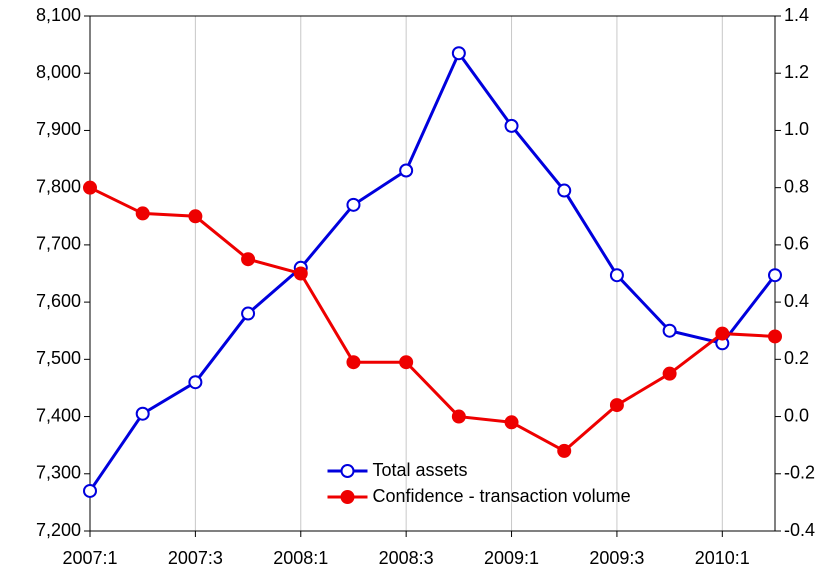  I want to click on y2-tick-label: -0.2, so click(799, 473).